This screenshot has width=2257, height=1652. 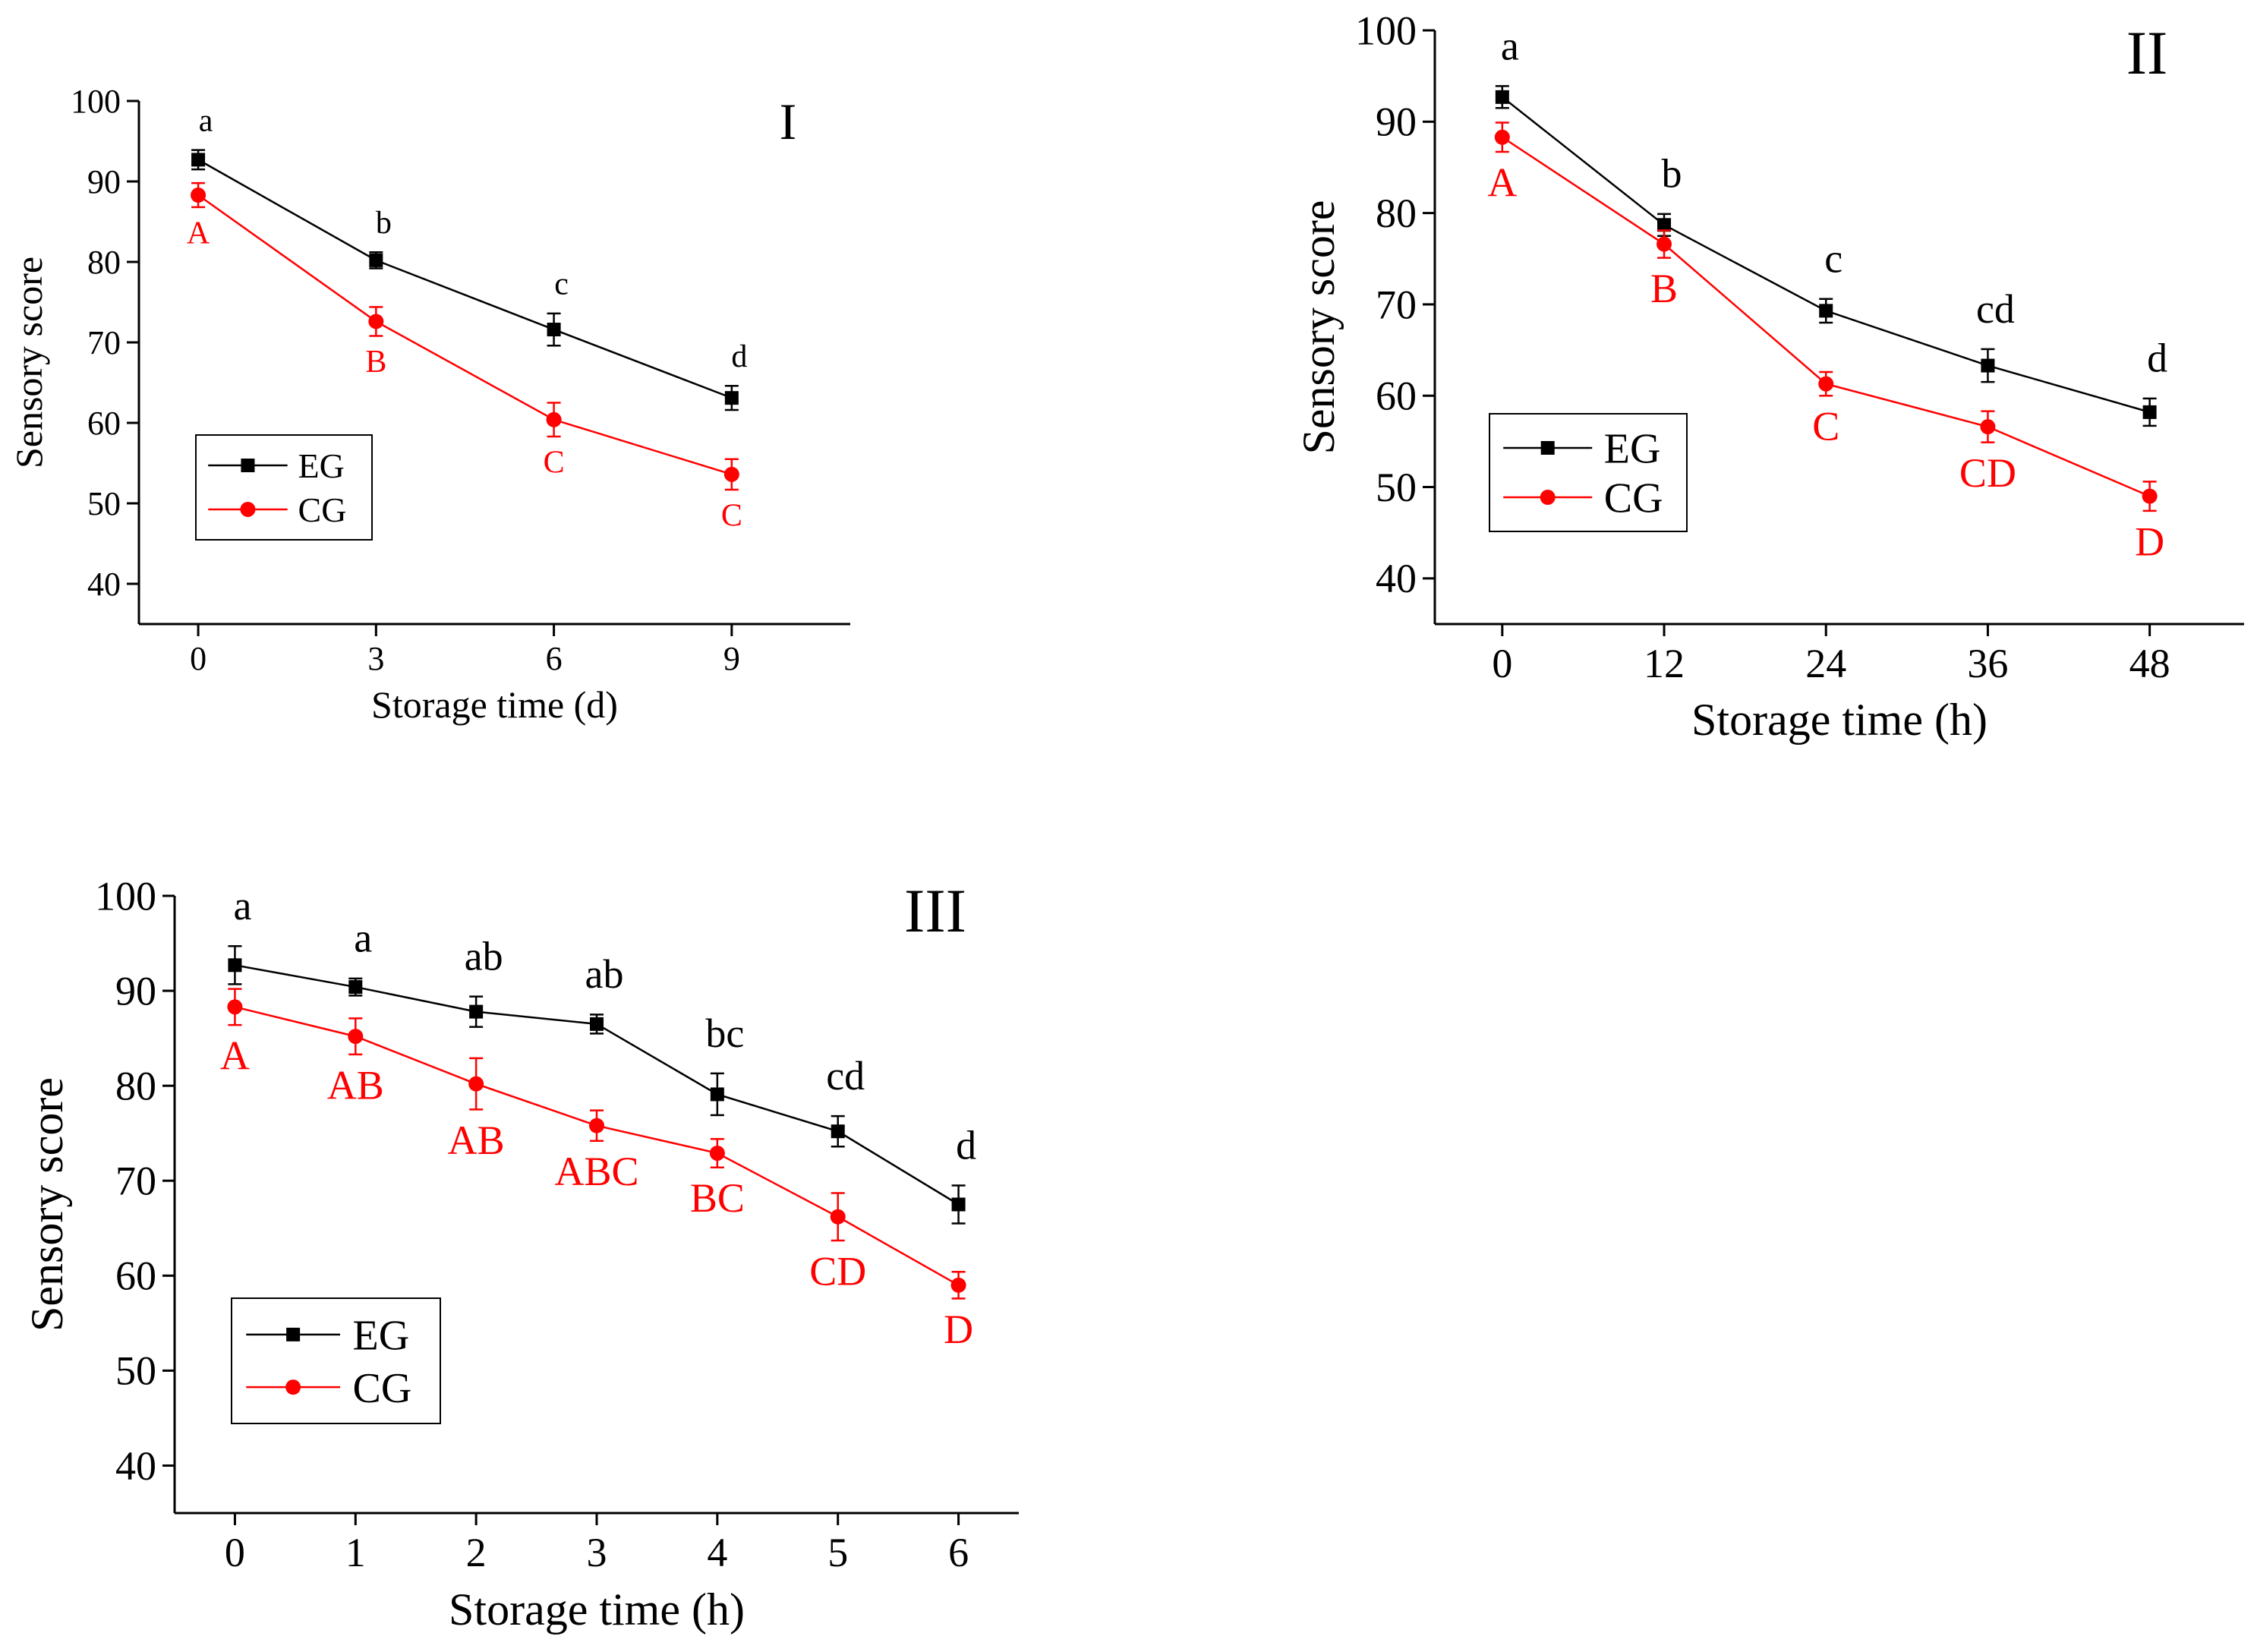 I want to click on significance-letter: ab, so click(x=604, y=974).